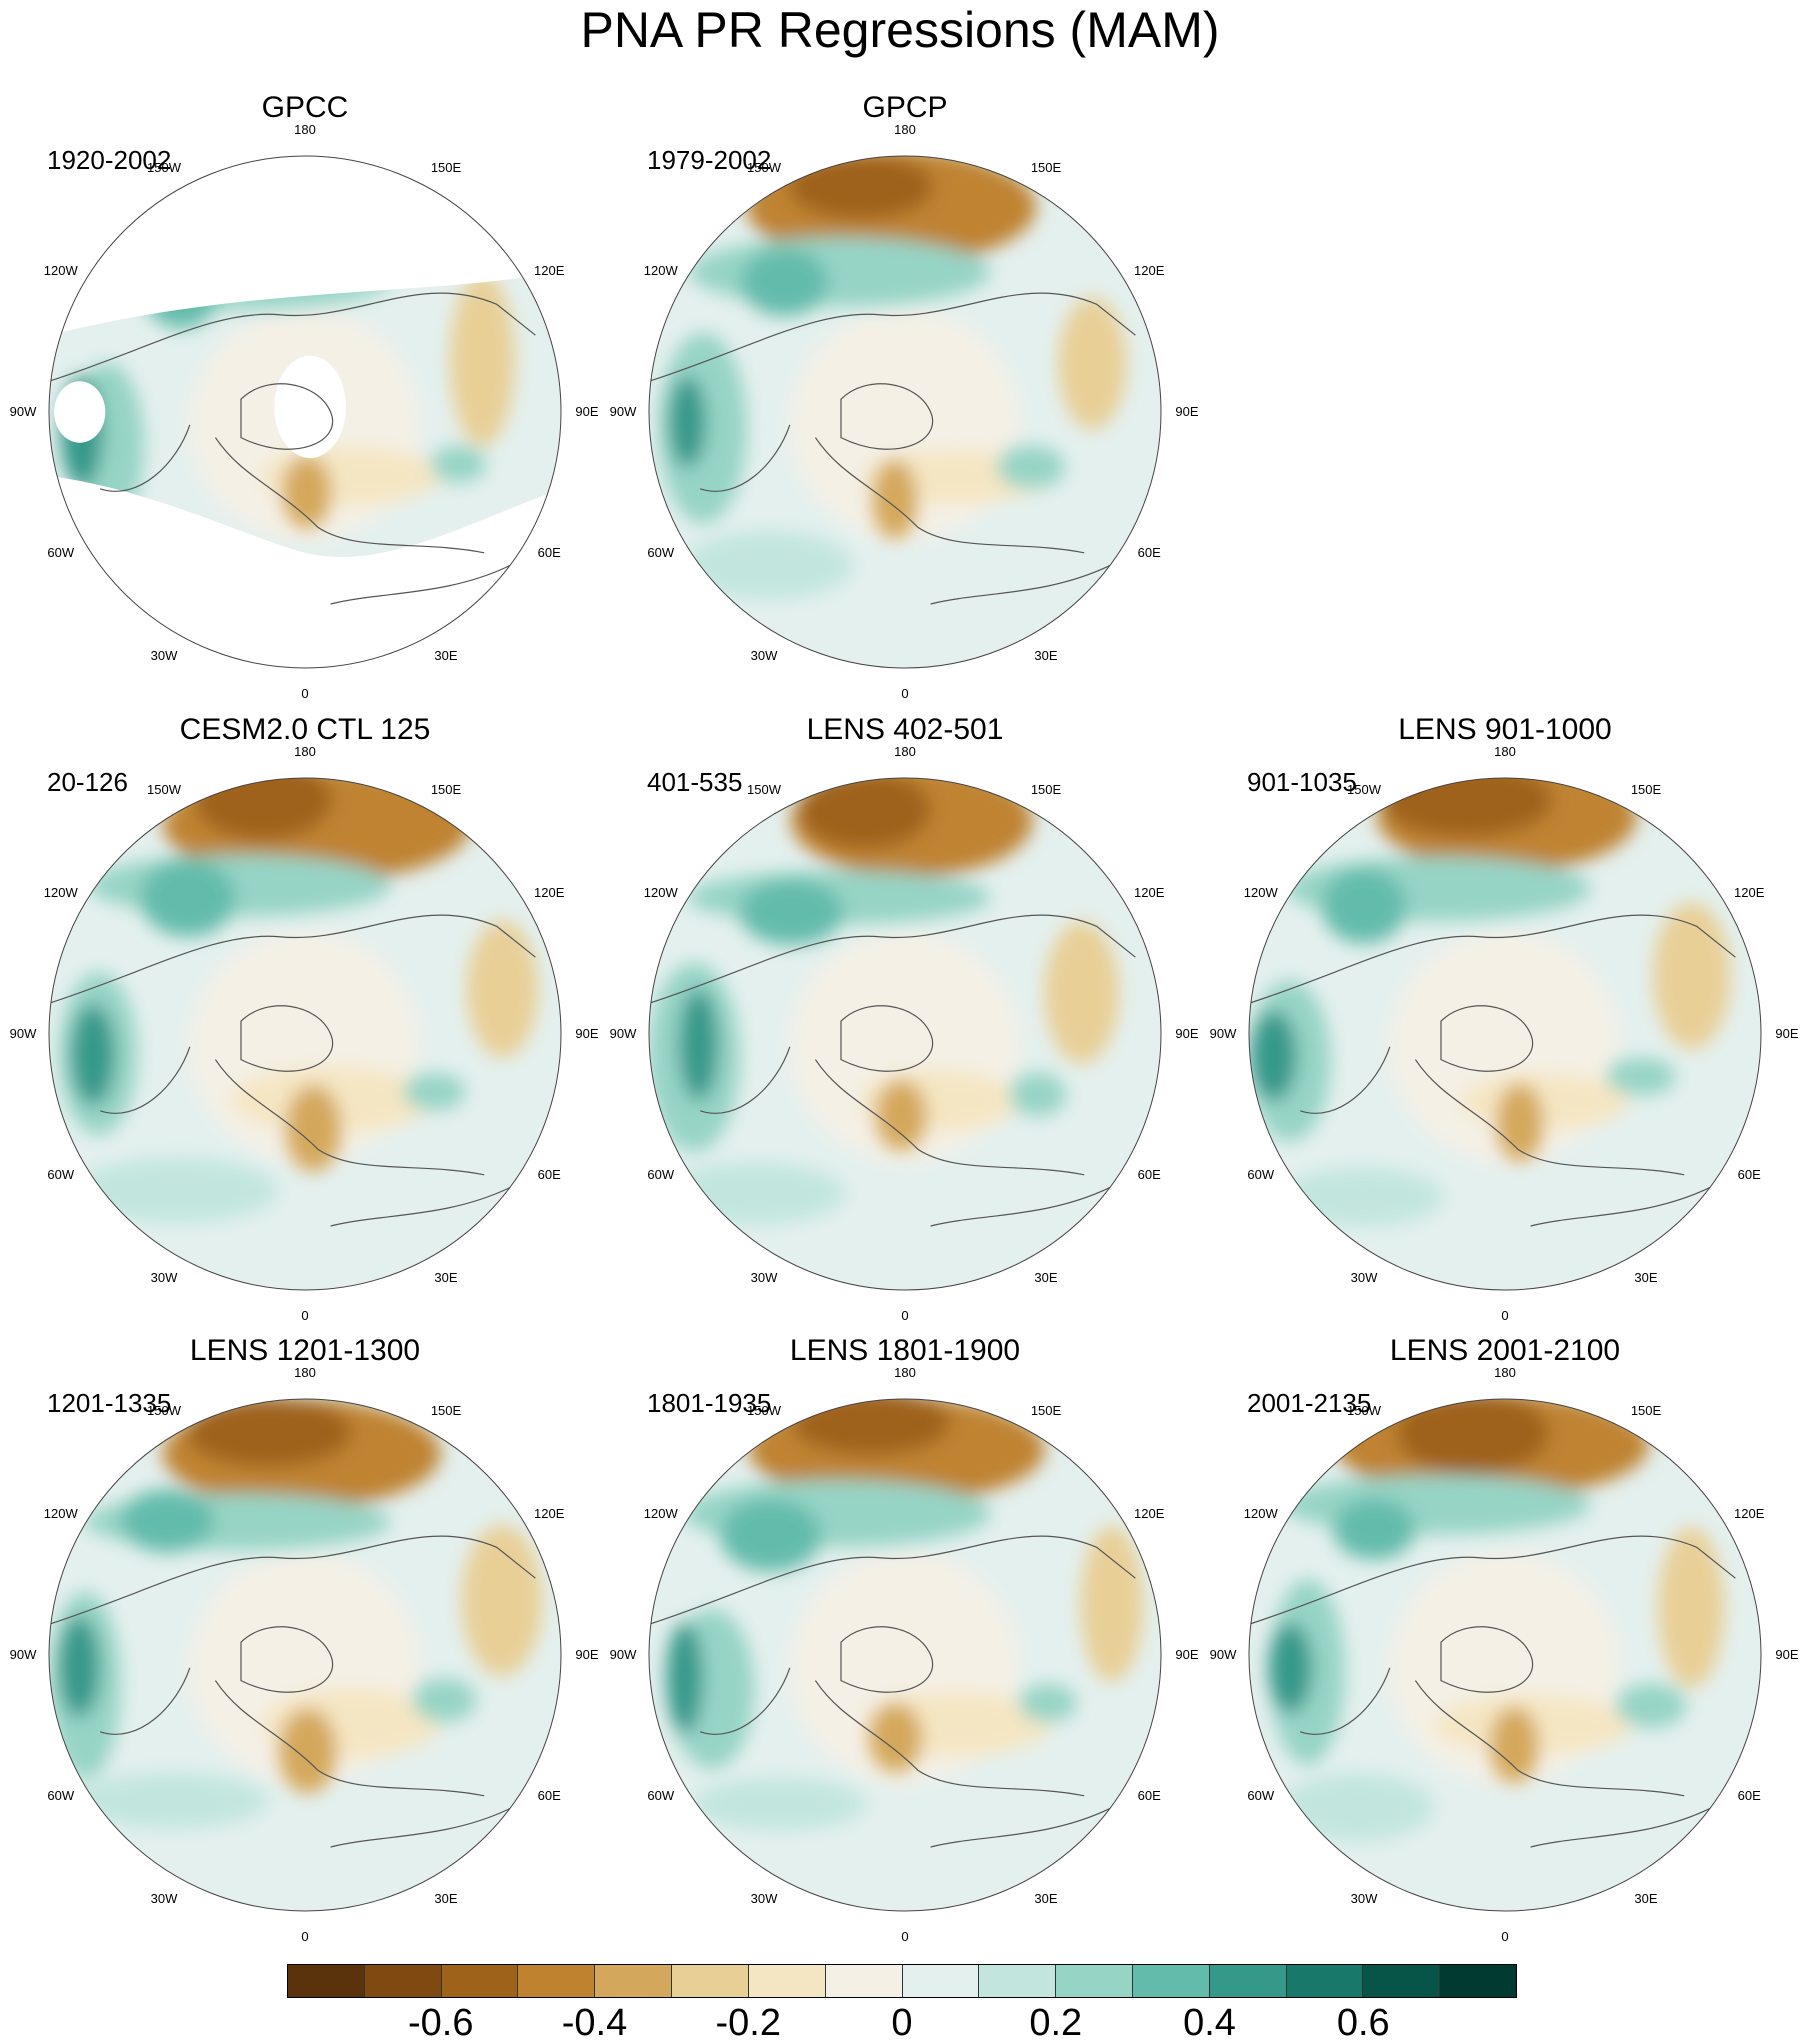 The width and height of the screenshot is (1800, 2044). What do you see at coordinates (109, 1403) in the screenshot?
I see `panel-period: 1201-1335` at bounding box center [109, 1403].